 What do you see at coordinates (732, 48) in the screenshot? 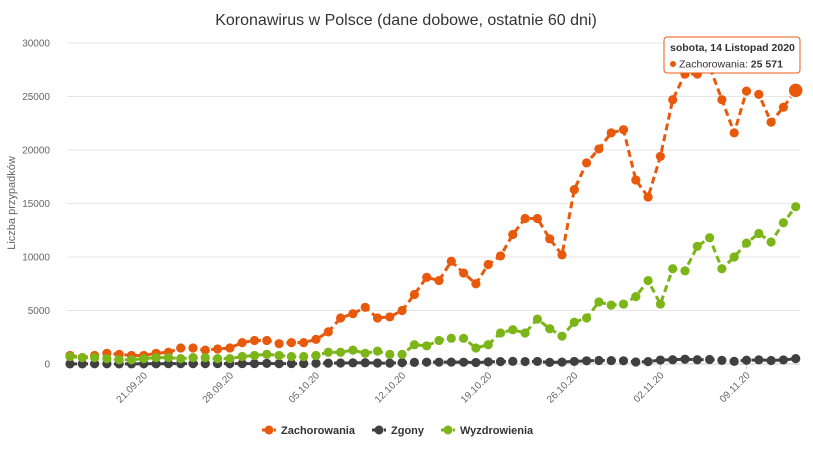
I see `tooltip-title: sobota, 14 Listopad 2020` at bounding box center [732, 48].